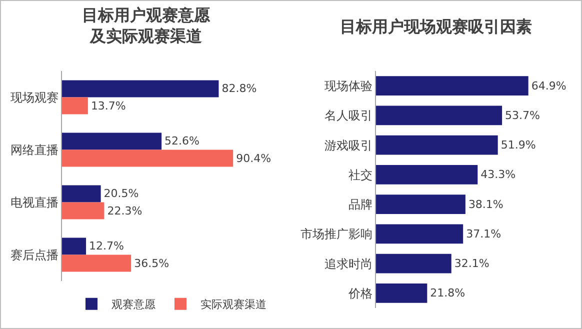 This screenshot has width=582, height=329. Describe the element at coordinates (182, 141) in the screenshot. I see `data-label: 52.6%` at that location.